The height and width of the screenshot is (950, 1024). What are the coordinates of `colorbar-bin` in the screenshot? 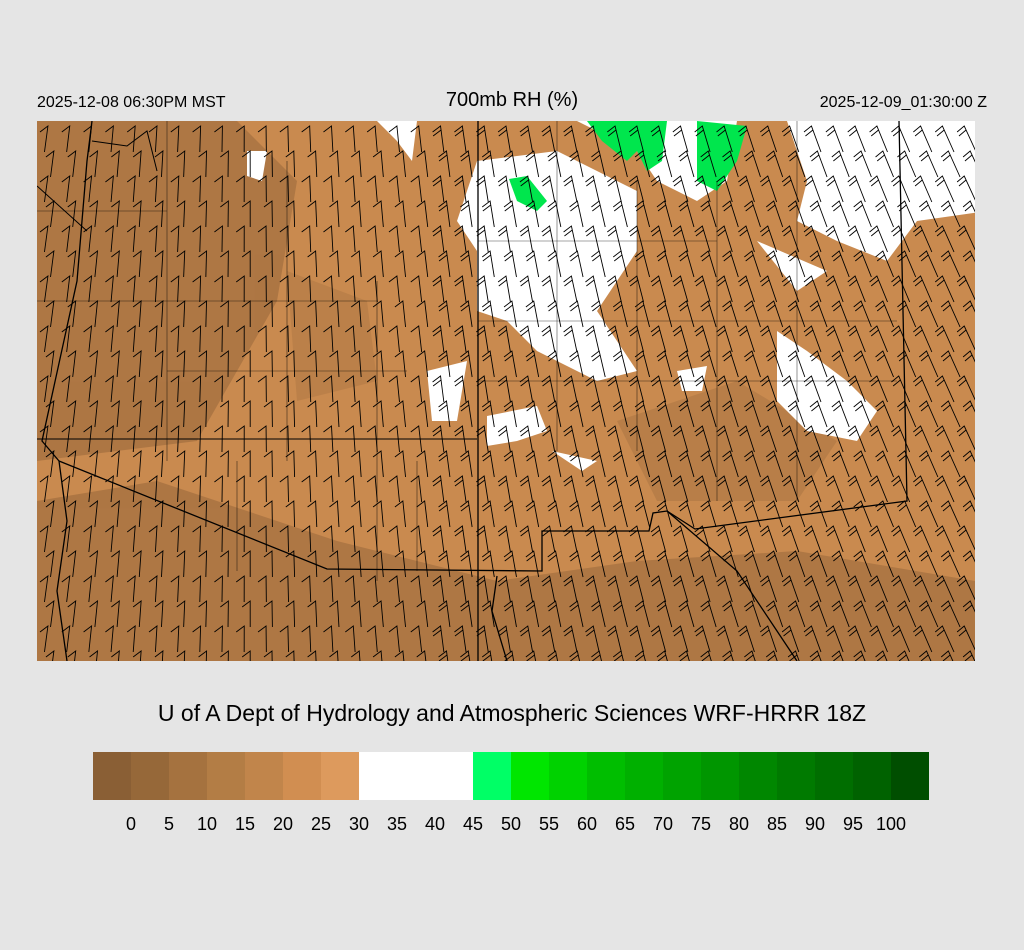 It's located at (416, 776).